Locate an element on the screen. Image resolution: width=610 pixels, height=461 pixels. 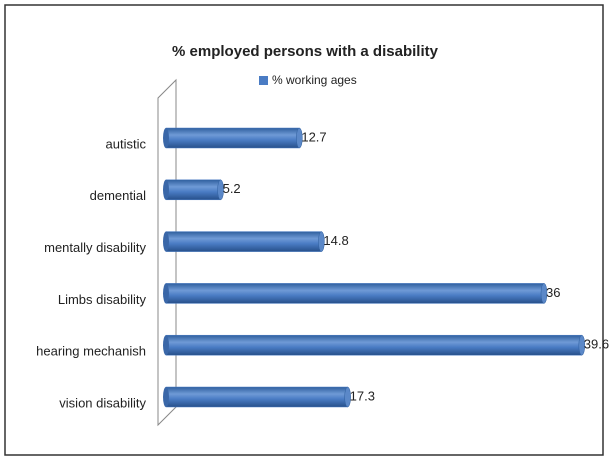
y-tick-label: hearing mechanish is located at coordinates (91, 351).